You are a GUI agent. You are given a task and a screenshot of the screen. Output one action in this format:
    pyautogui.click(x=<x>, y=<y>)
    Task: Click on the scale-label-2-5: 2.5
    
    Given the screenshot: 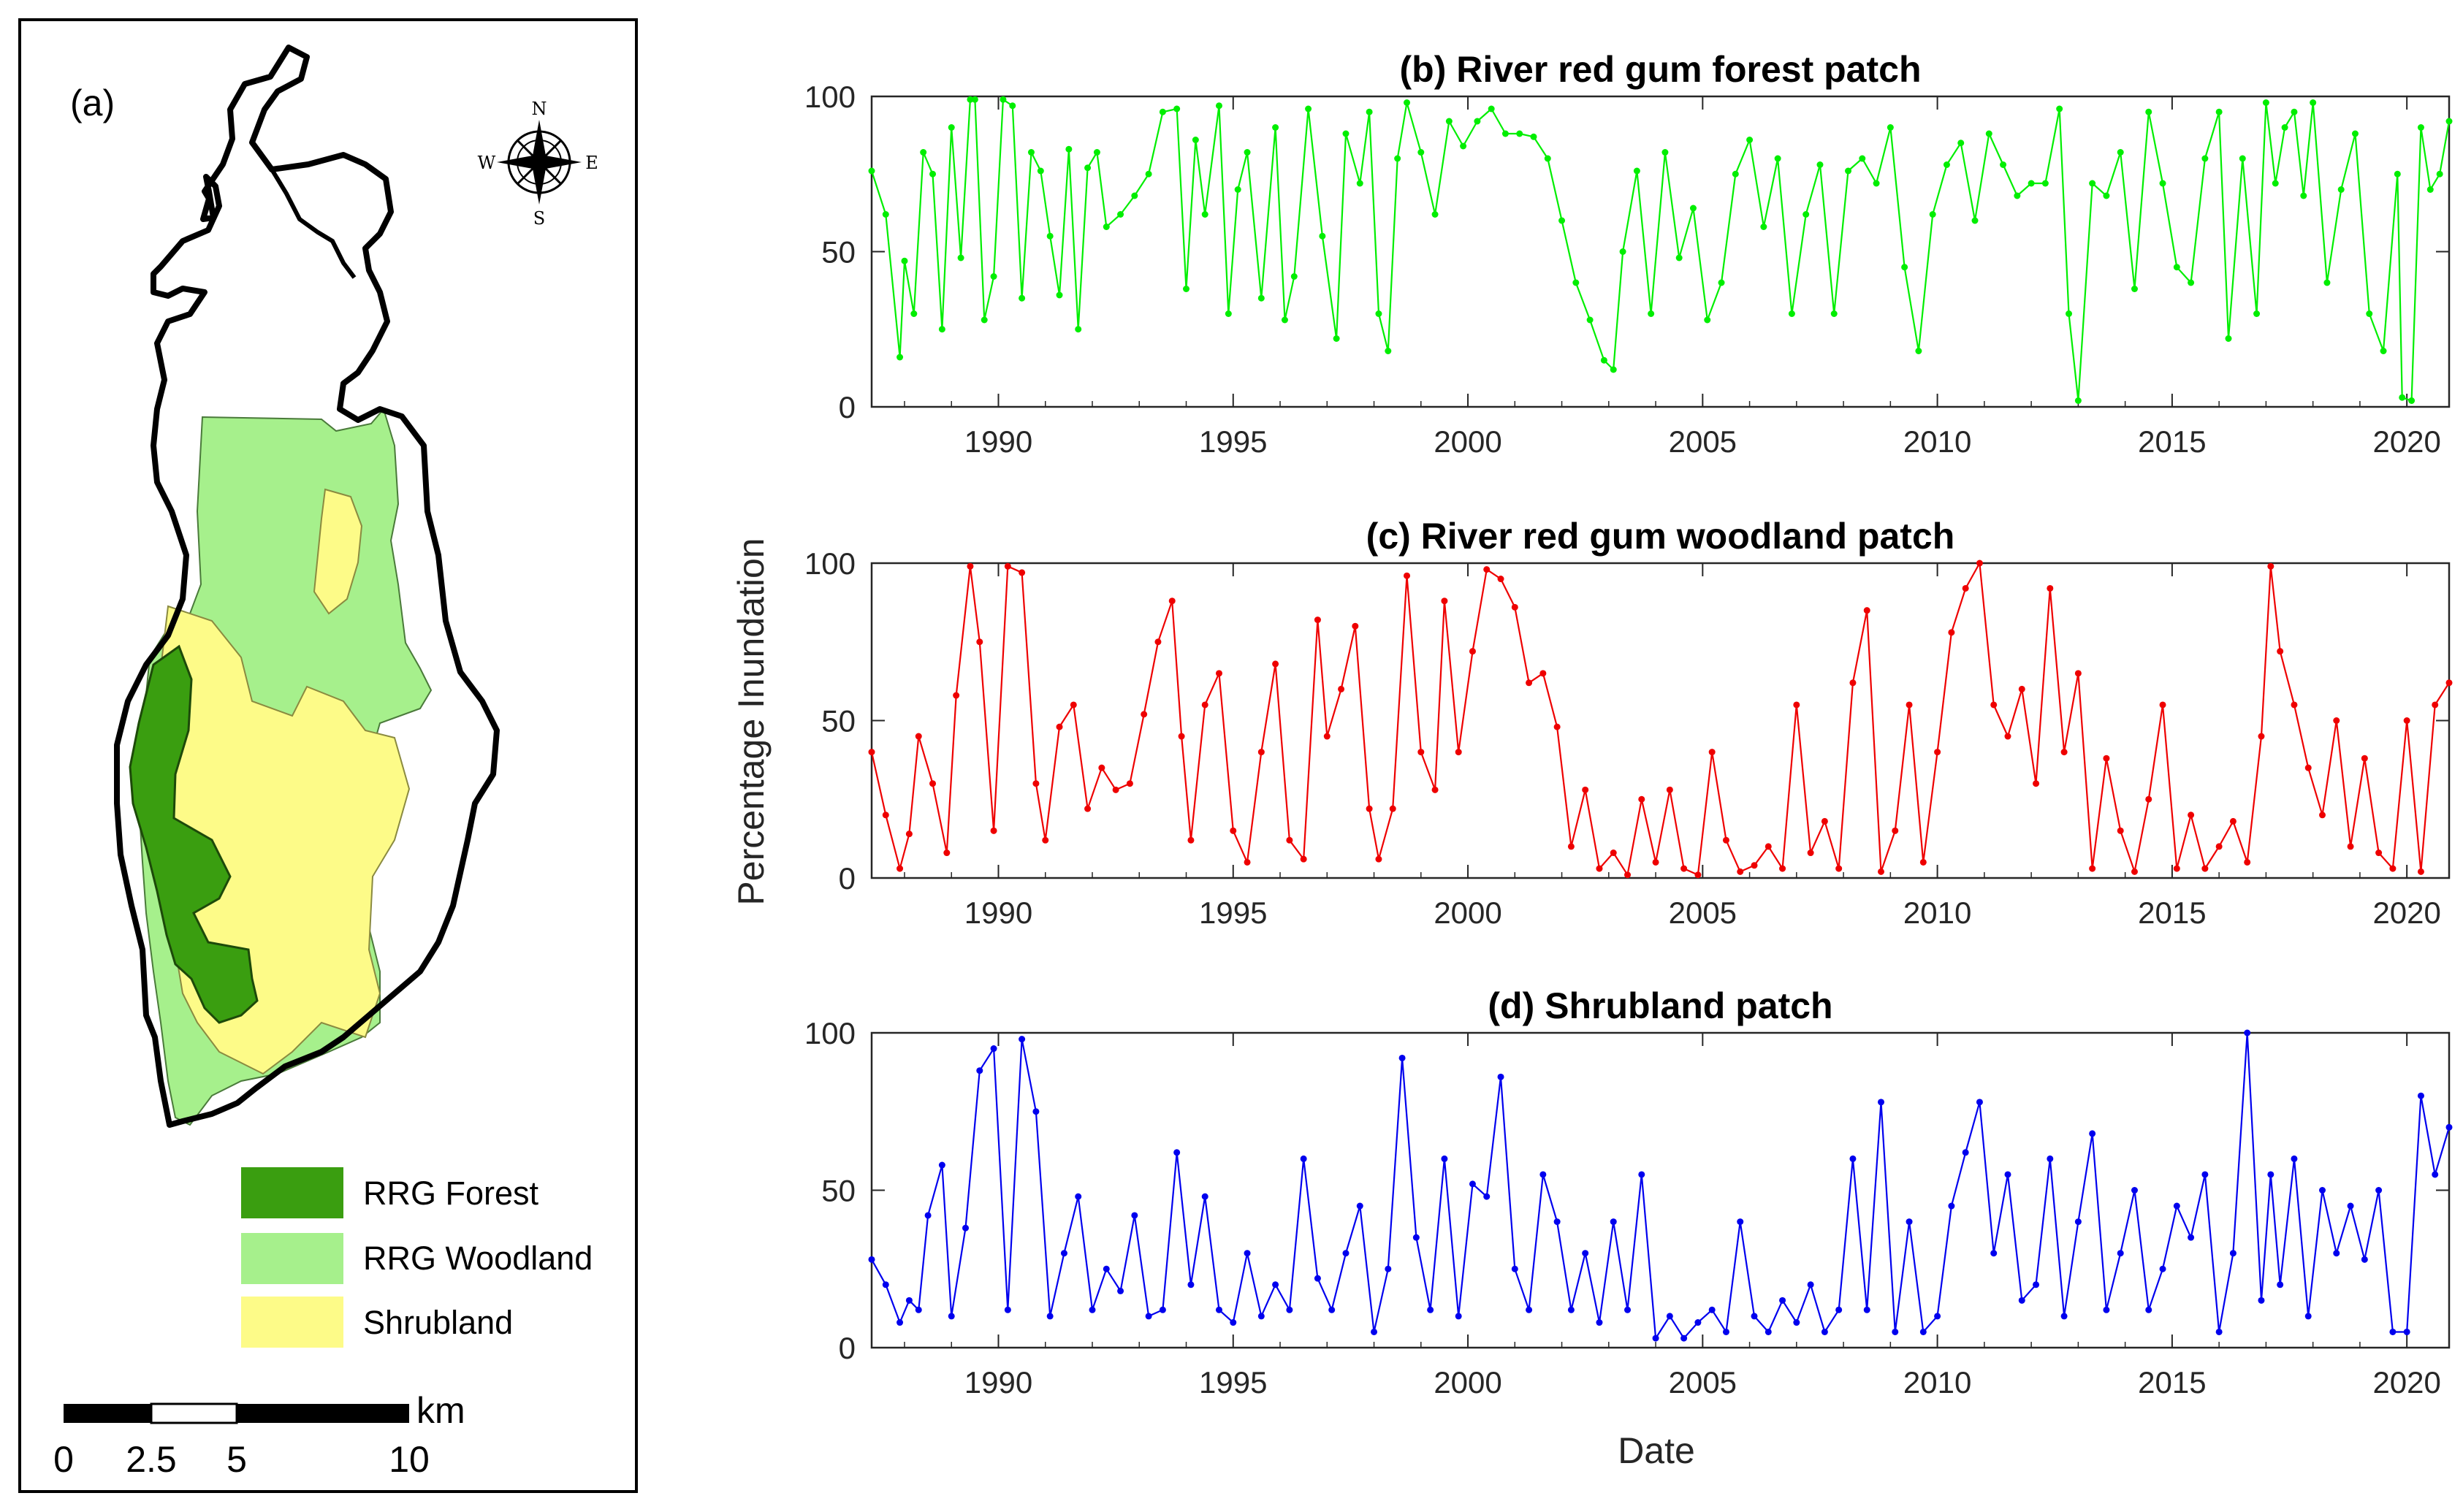 What is the action you would take?
    pyautogui.click(x=151, y=1459)
    